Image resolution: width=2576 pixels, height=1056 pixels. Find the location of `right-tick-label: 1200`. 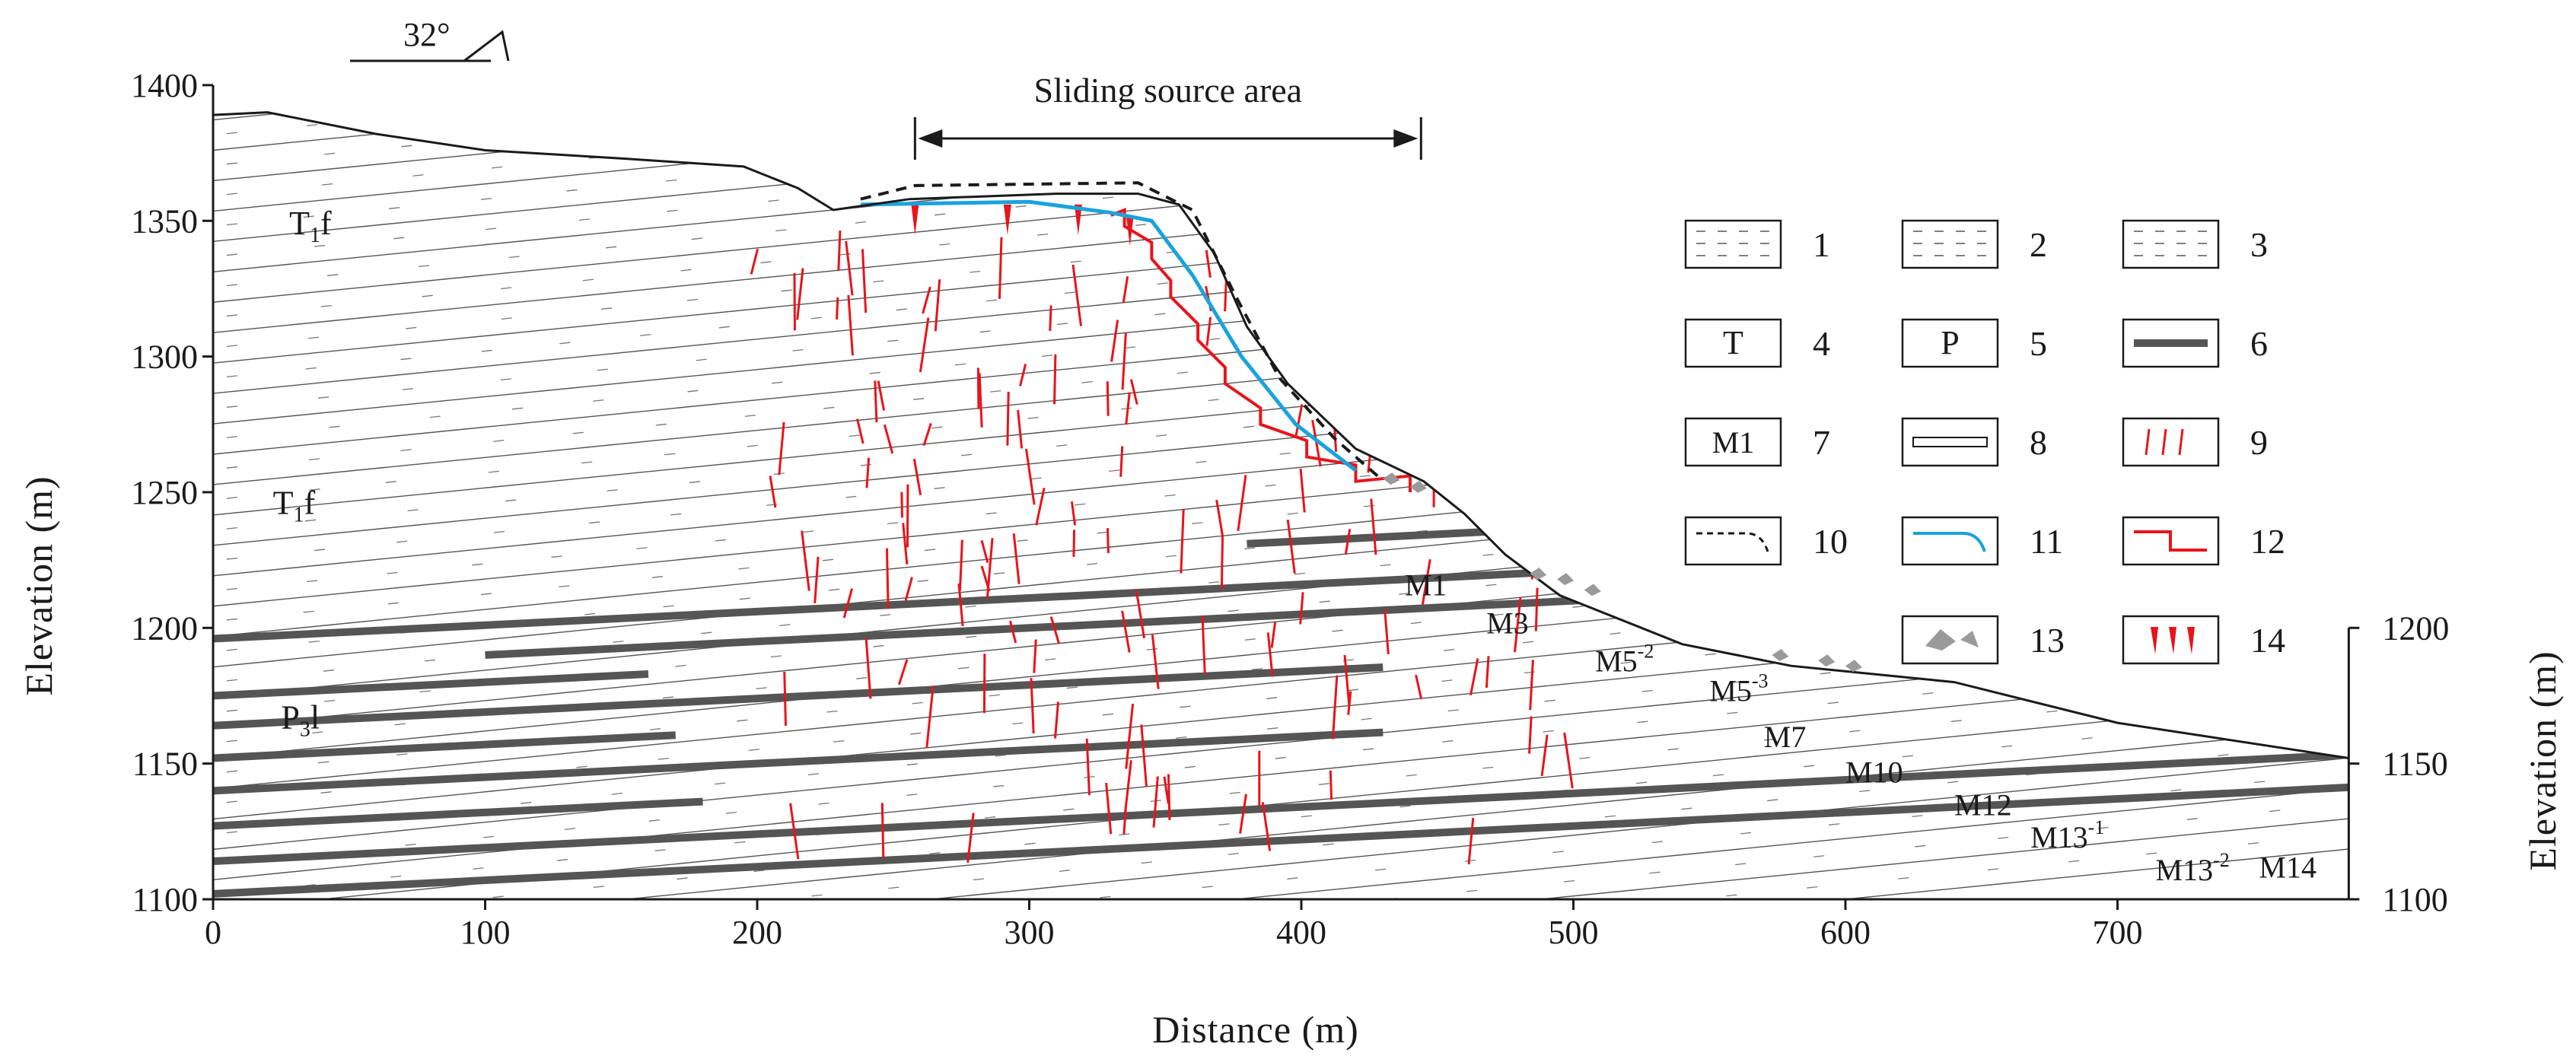

right-tick-label: 1200 is located at coordinates (2415, 628).